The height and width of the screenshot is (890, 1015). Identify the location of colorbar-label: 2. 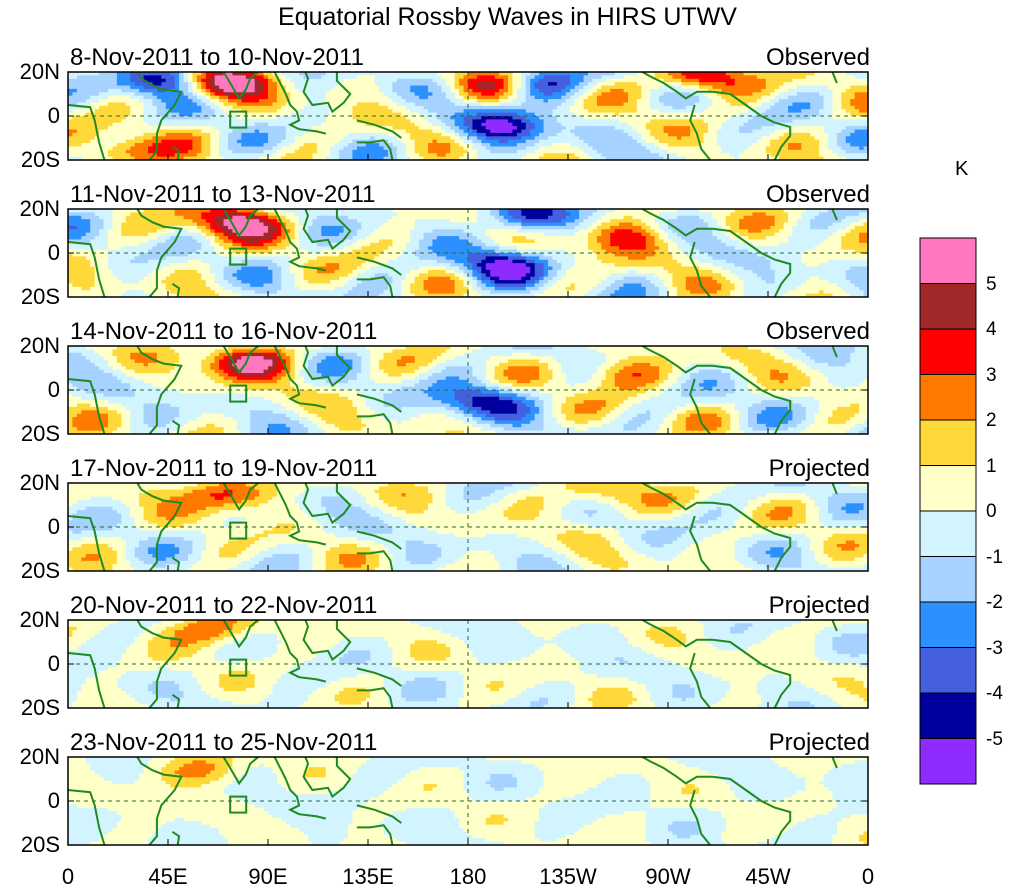
(991, 420).